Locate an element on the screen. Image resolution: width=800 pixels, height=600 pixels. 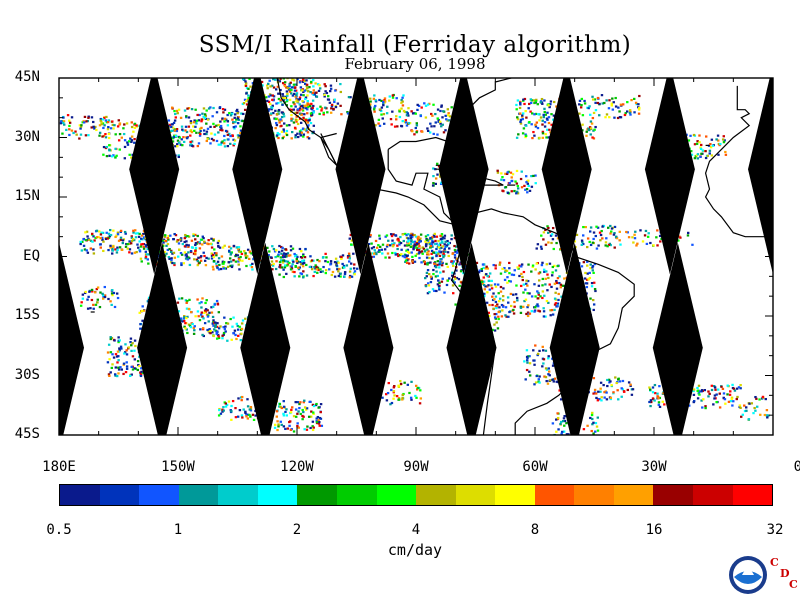
swath-gap is located at coordinates (360, 176).